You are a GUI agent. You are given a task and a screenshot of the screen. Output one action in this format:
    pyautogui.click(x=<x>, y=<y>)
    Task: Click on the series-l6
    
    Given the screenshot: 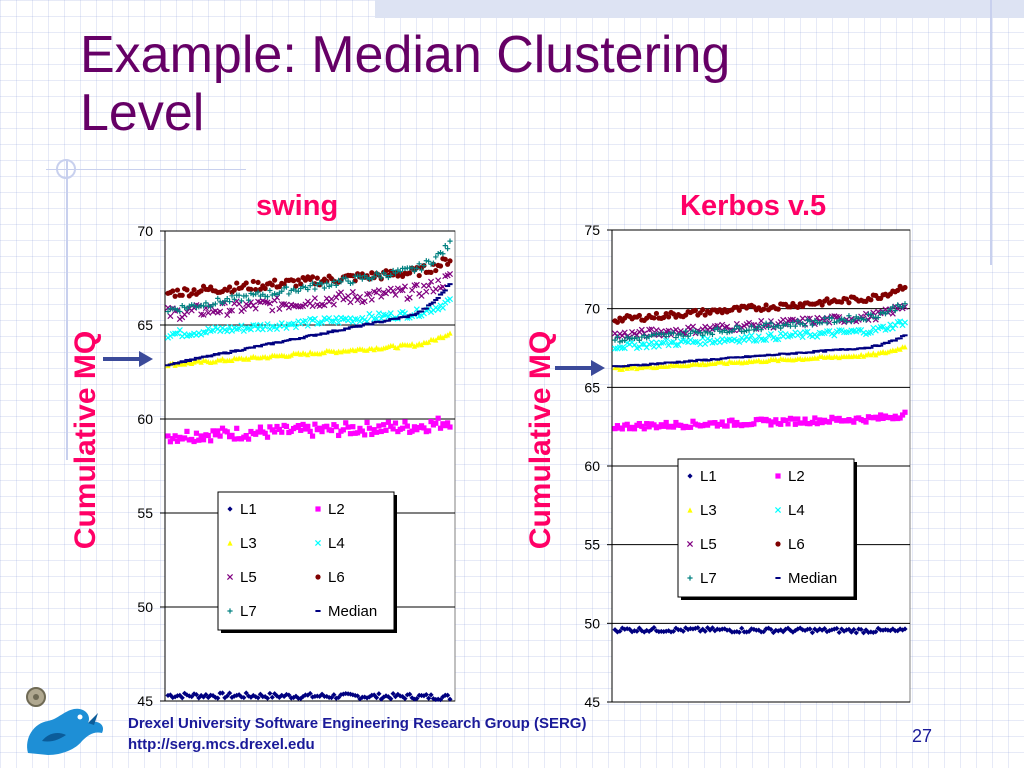 What is the action you would take?
    pyautogui.click(x=760, y=304)
    